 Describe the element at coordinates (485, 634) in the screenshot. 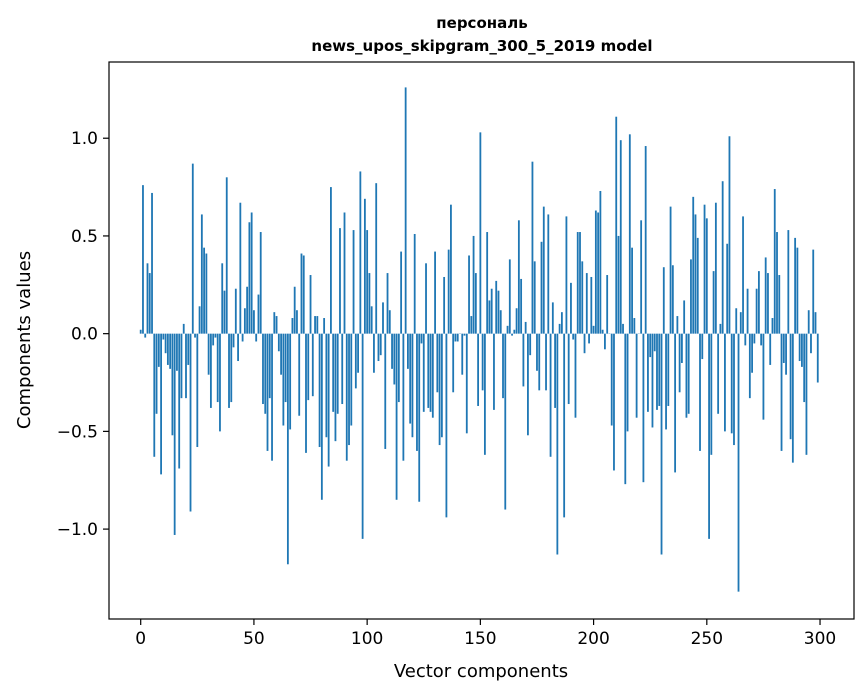

I see `x-axis: 0 50 100 150 200 250 300` at that location.